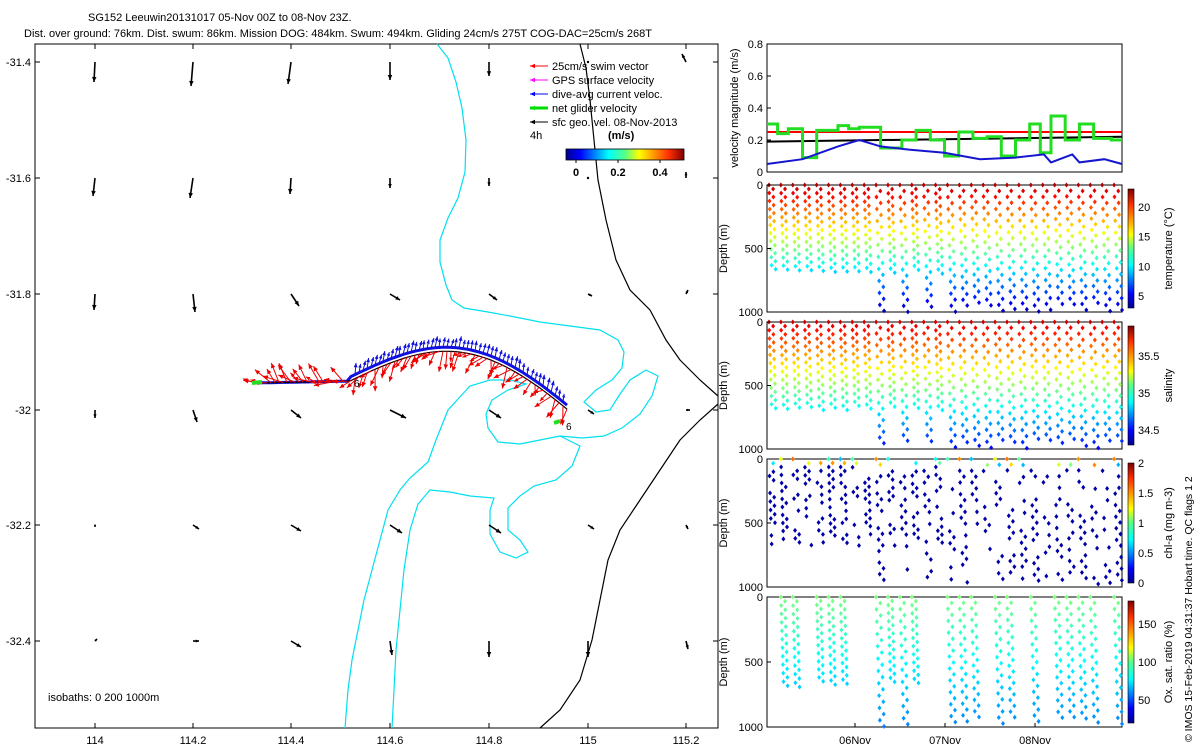 Image resolution: width=1200 pixels, height=755 pixels. What do you see at coordinates (103, 698) in the screenshot?
I see `isobaths-label: isobaths: 0 200 1000m` at bounding box center [103, 698].